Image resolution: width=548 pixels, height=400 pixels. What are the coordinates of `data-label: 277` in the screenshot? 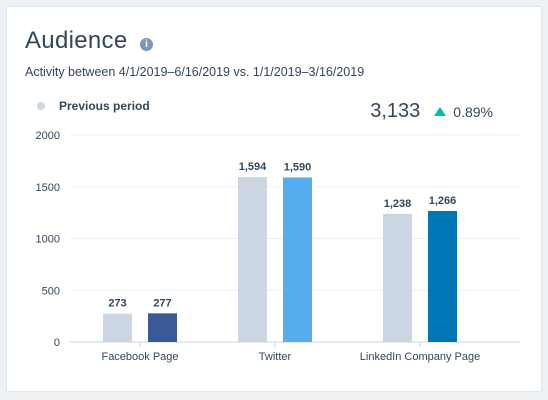 It's located at (162, 303).